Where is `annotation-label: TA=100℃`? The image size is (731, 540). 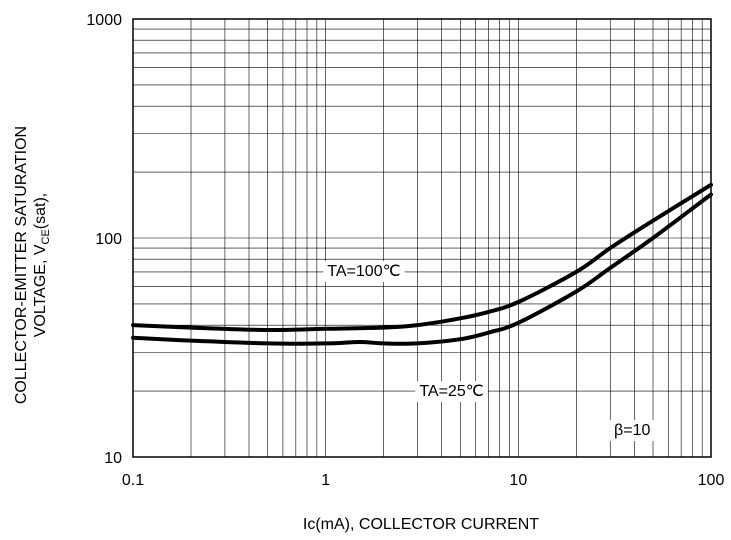
annotation-label: TA=100℃ is located at coordinates (363, 271).